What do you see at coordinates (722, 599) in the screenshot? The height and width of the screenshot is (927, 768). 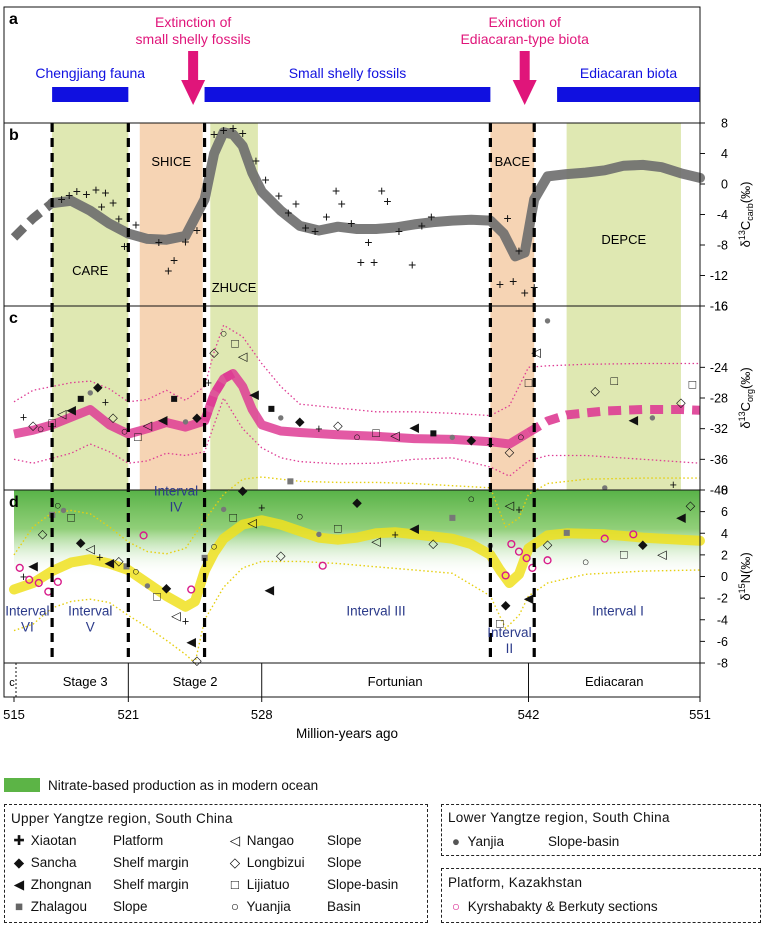 I see `y-tick-label: -2` at bounding box center [722, 599].